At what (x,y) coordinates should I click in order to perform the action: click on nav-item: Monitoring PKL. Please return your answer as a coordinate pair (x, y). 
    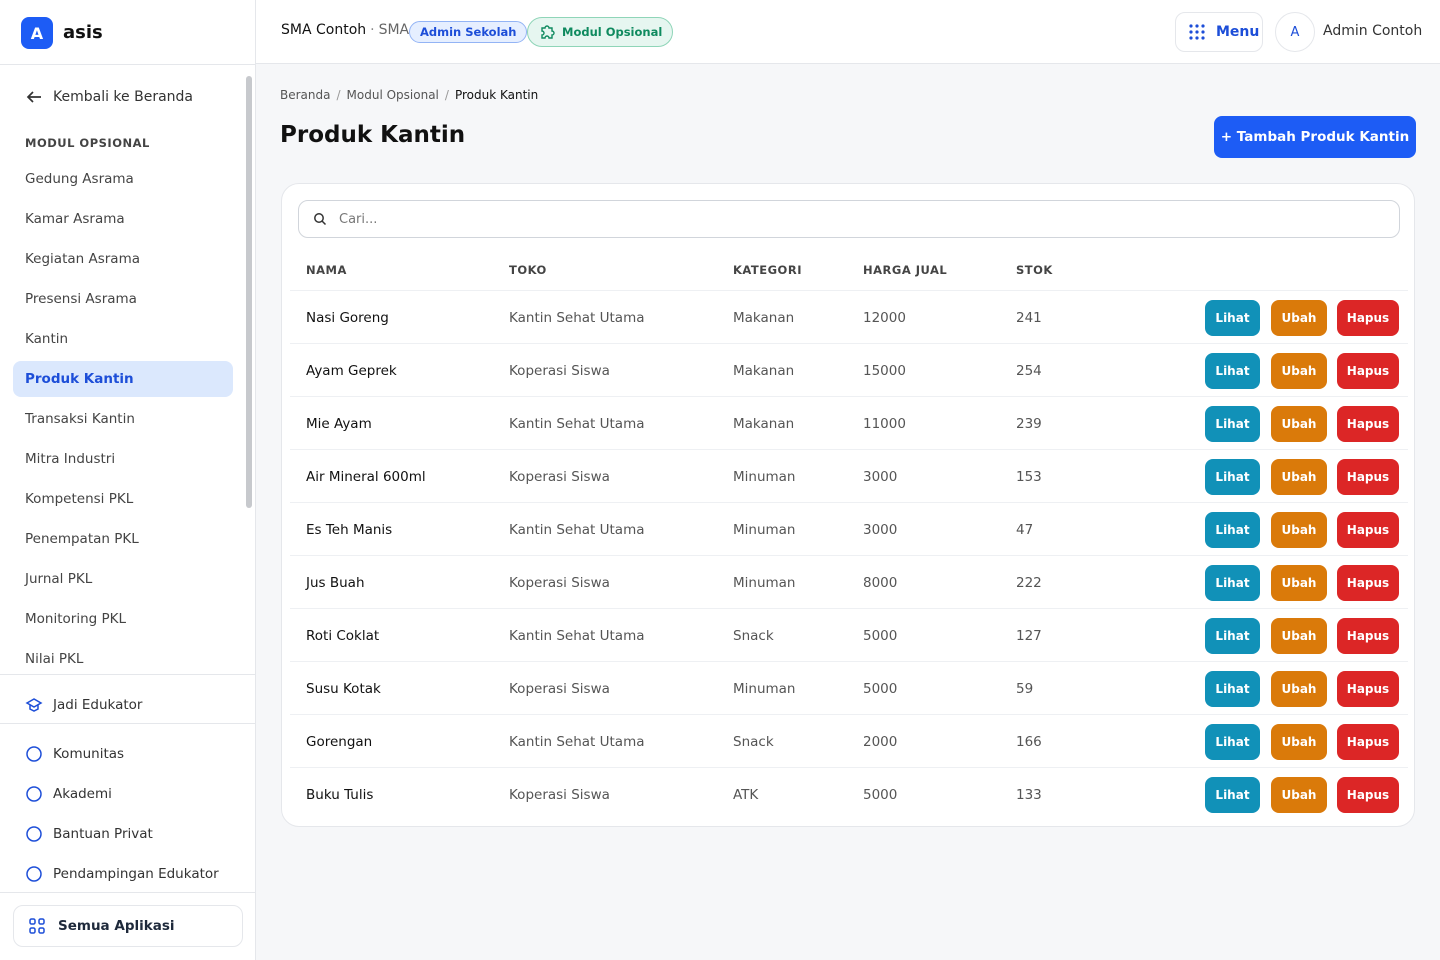
    Looking at the image, I should click on (75, 619).